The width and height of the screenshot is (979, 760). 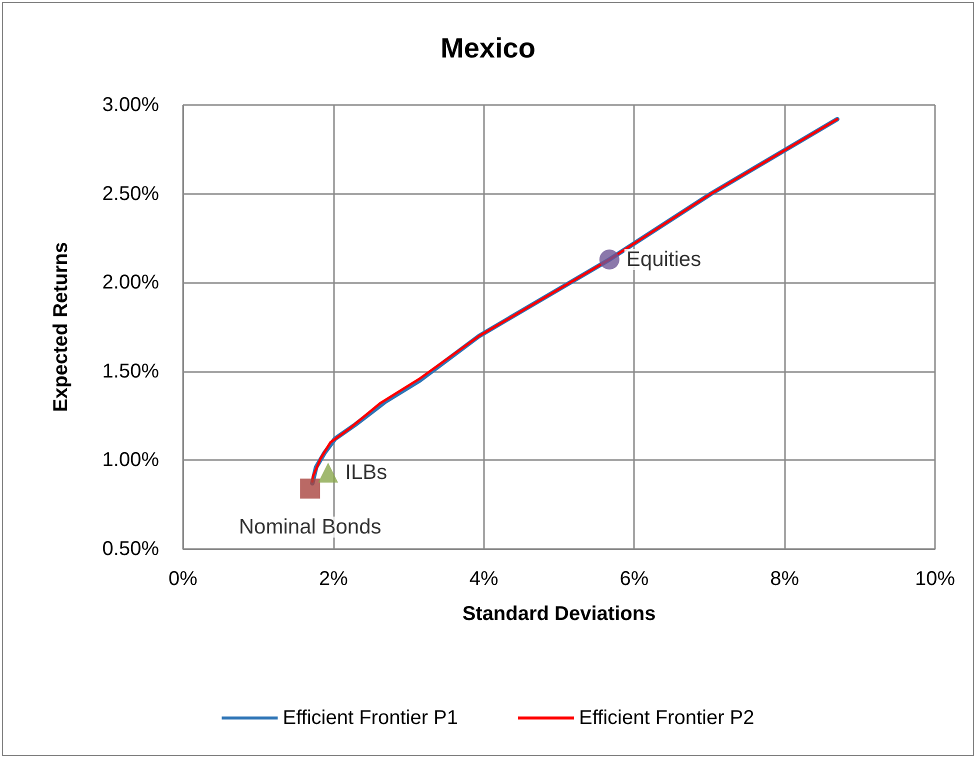 I want to click on y-tick-label: 2.00%, so click(x=131, y=283).